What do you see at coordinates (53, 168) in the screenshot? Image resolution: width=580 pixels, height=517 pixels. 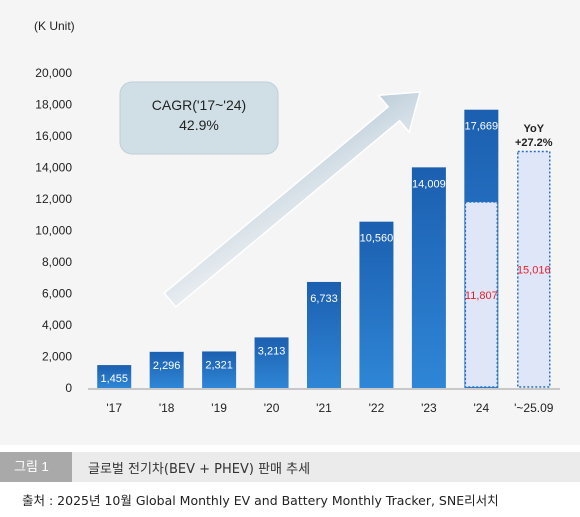 I see `y-tick-label: 14,000` at bounding box center [53, 168].